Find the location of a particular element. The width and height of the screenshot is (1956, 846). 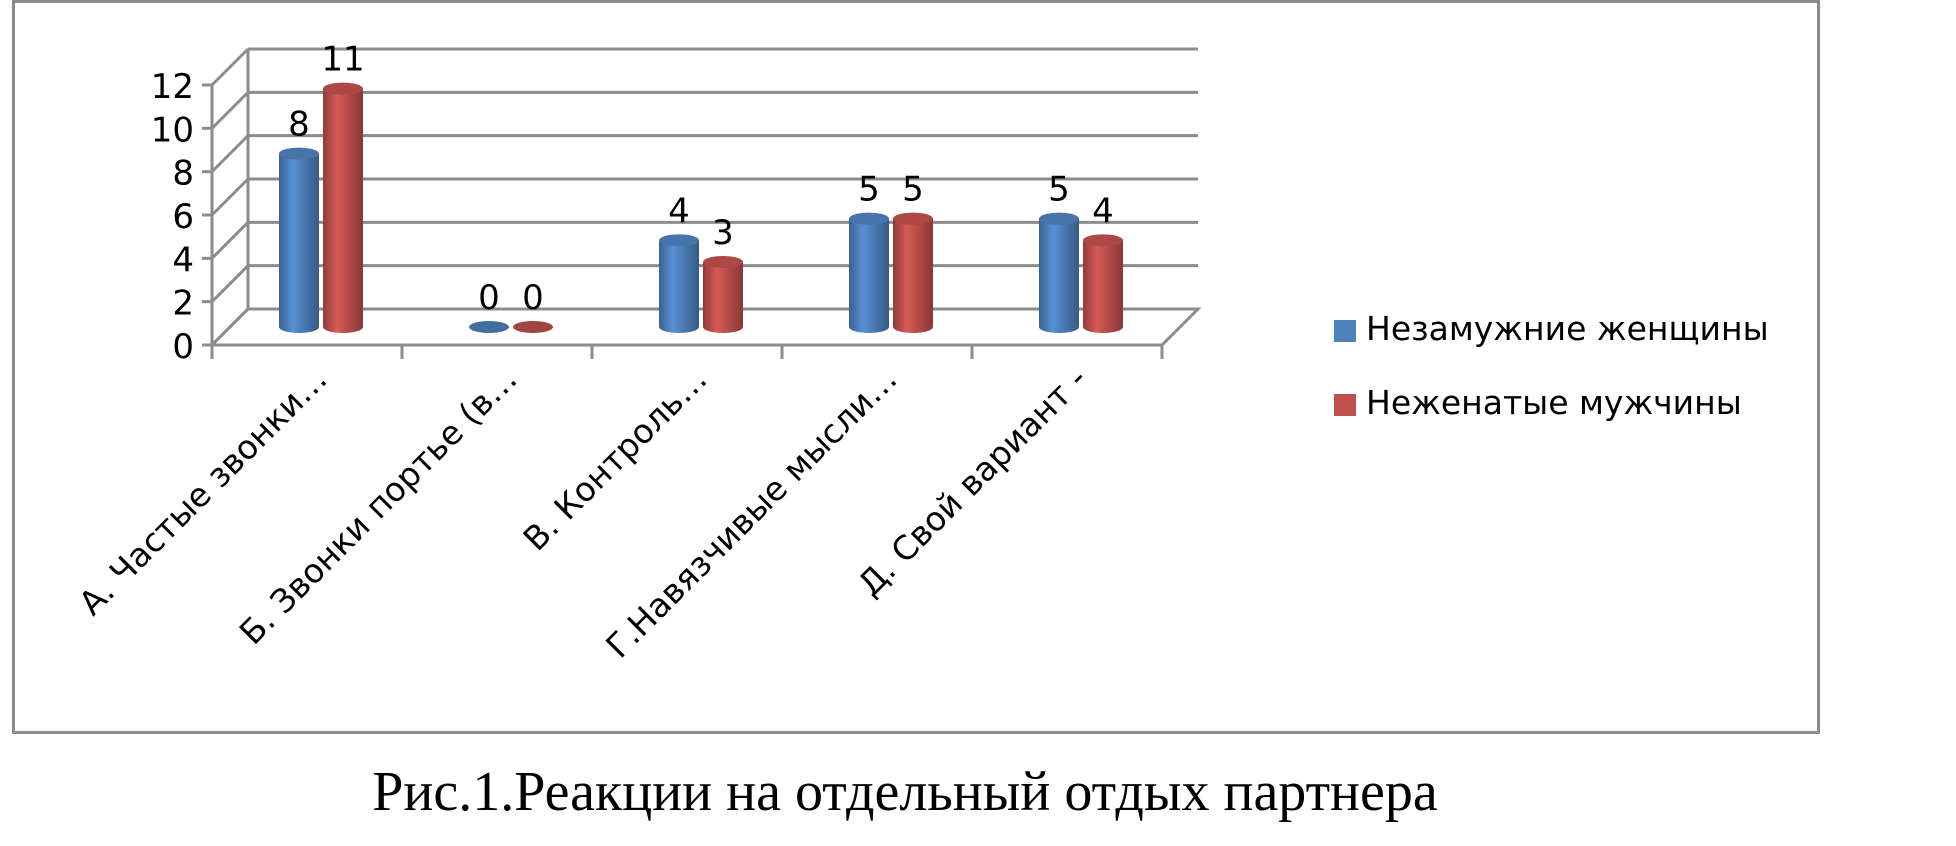

y-tick-label: 8 is located at coordinates (183, 174).